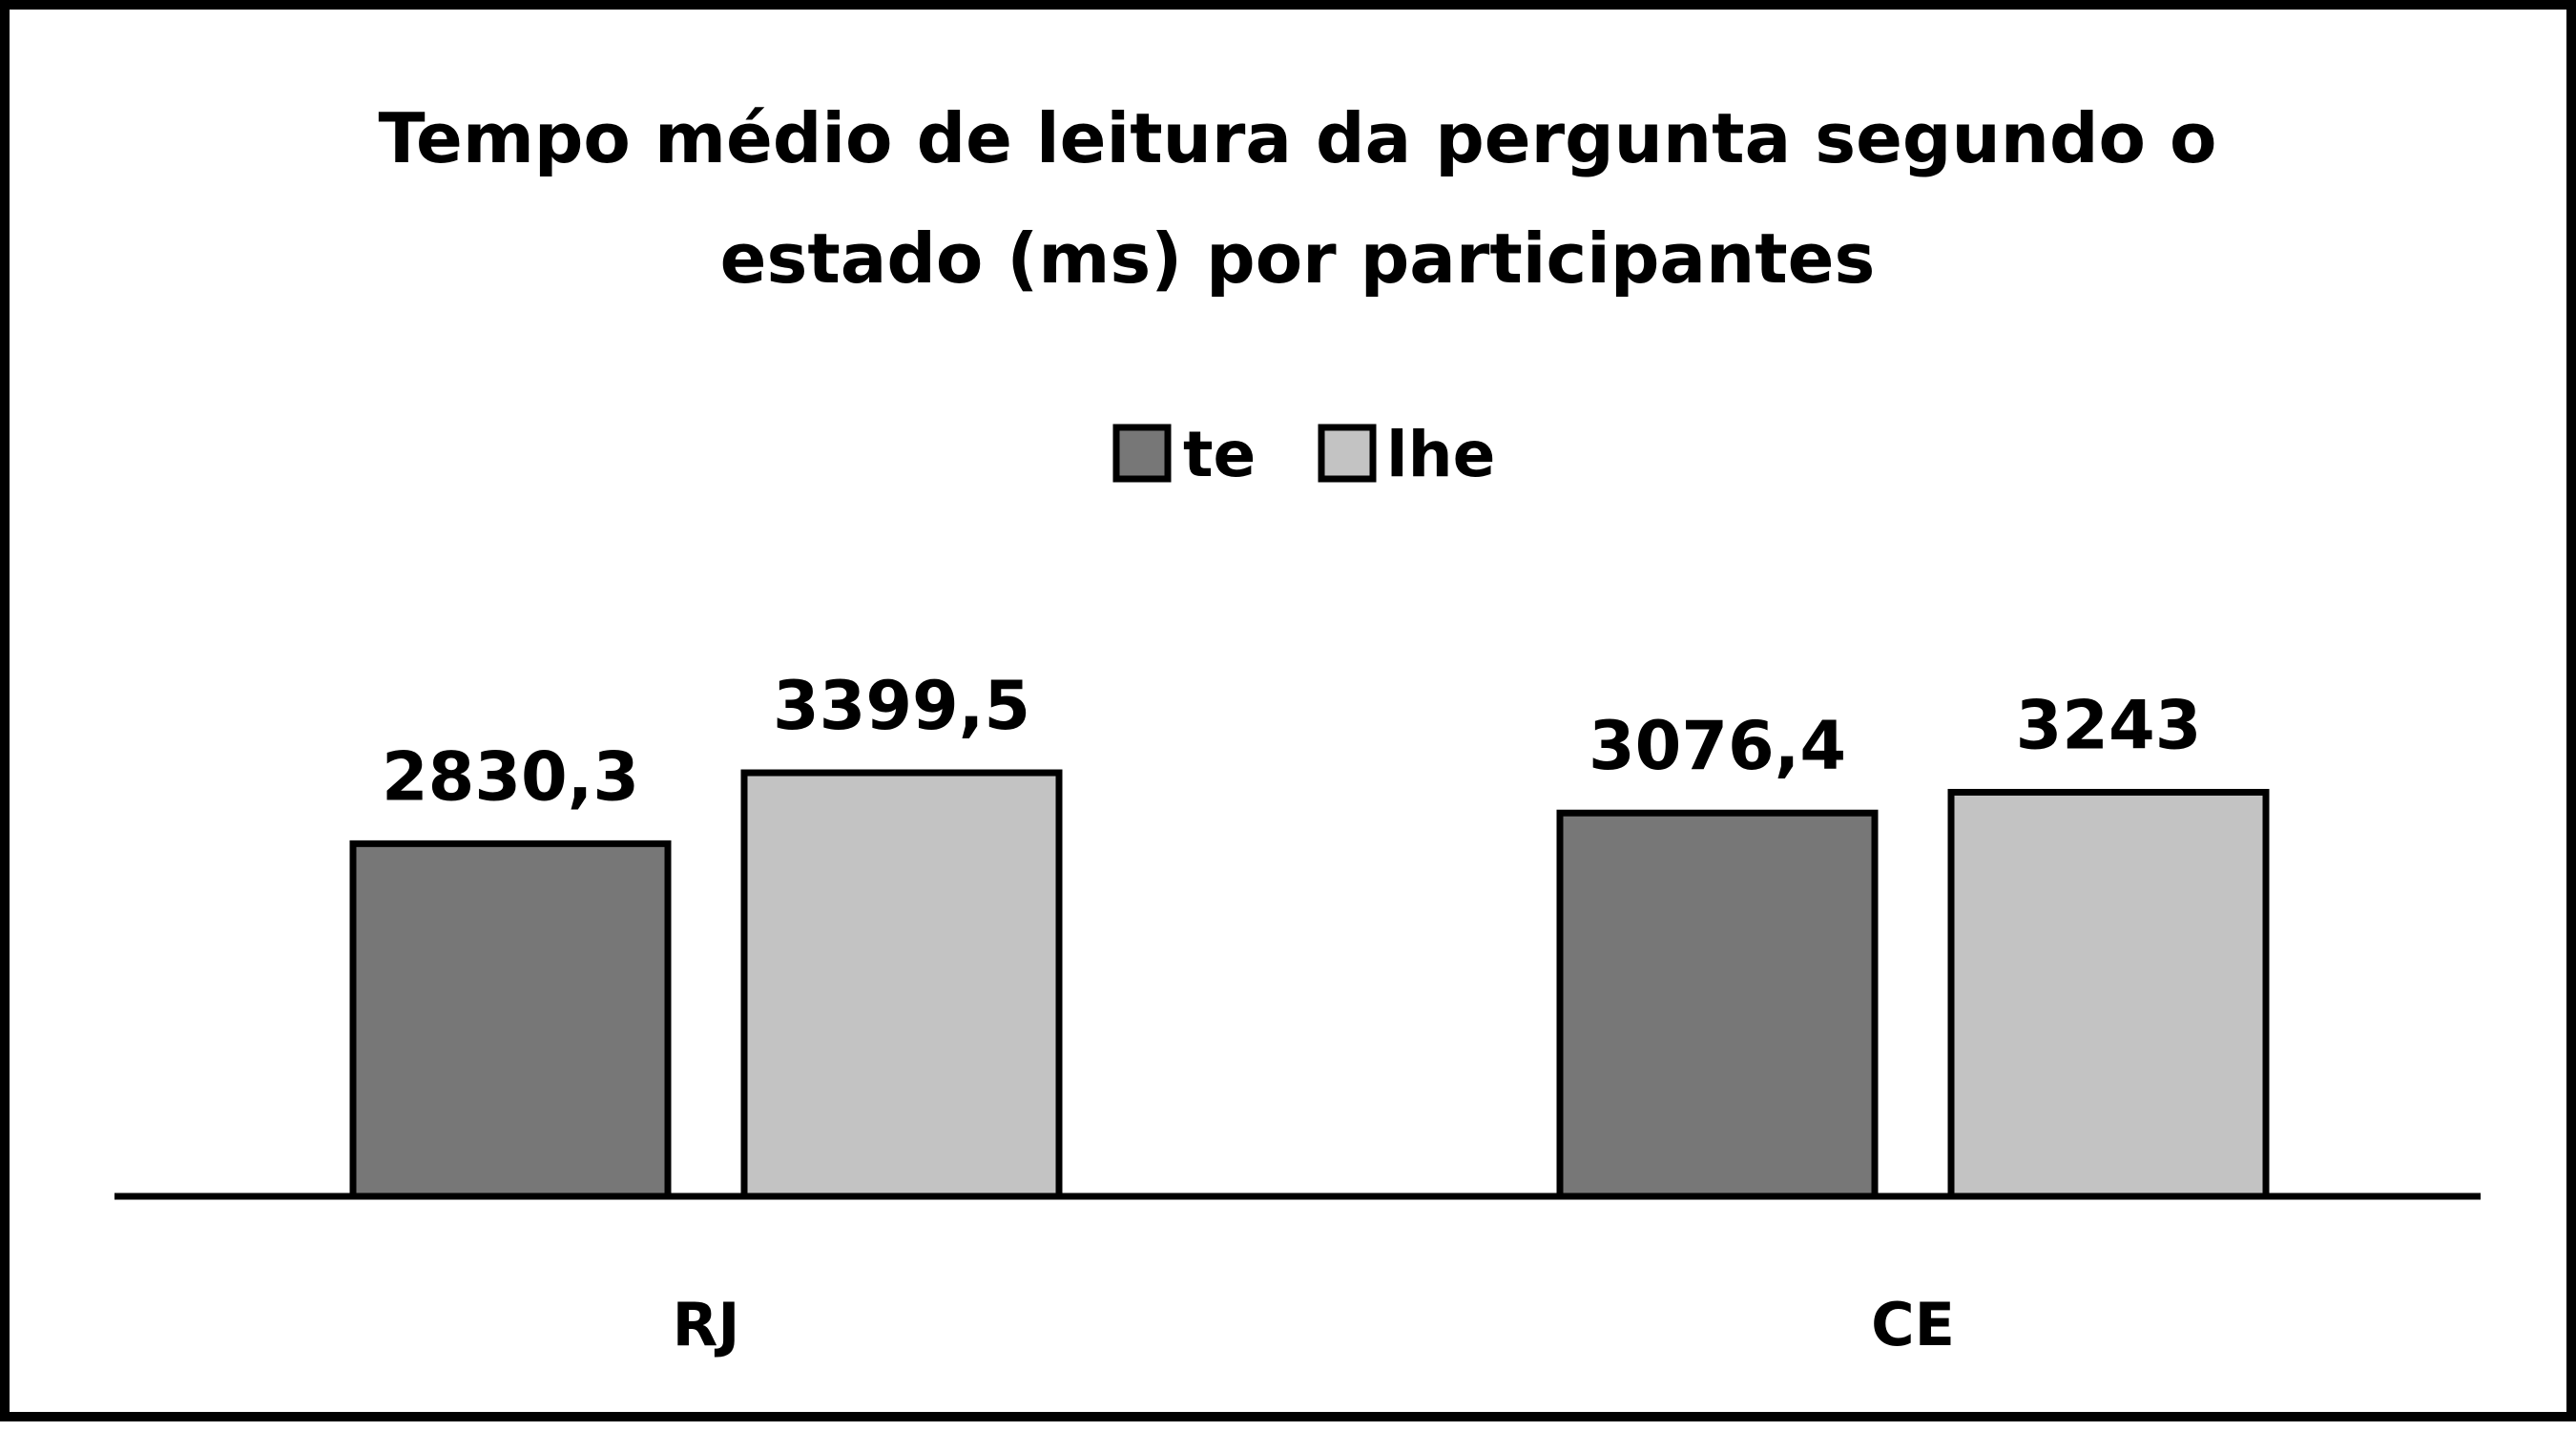 The width and height of the screenshot is (2576, 1431). Describe the element at coordinates (901, 706) in the screenshot. I see `data-label-lhe-rj: 3399,5` at that location.